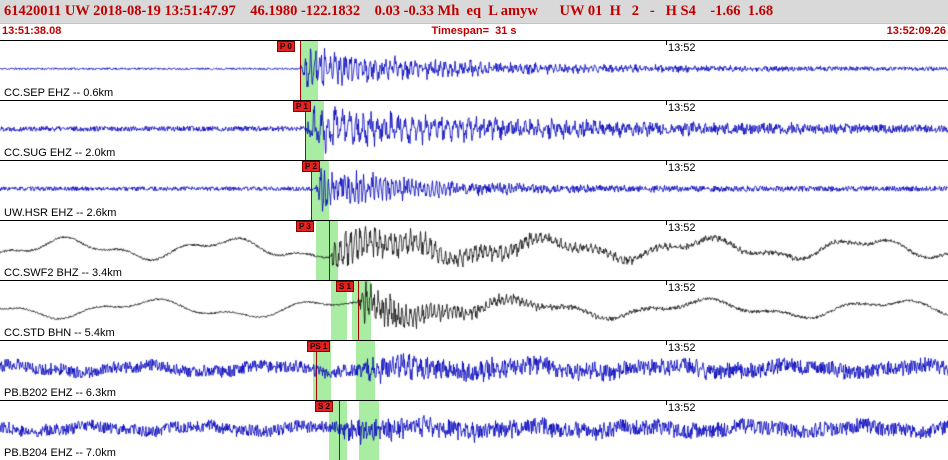 This screenshot has height=460, width=948. Describe the element at coordinates (60, 453) in the screenshot. I see `station-label: PB.B204 EHZ -- 7.0km` at that location.